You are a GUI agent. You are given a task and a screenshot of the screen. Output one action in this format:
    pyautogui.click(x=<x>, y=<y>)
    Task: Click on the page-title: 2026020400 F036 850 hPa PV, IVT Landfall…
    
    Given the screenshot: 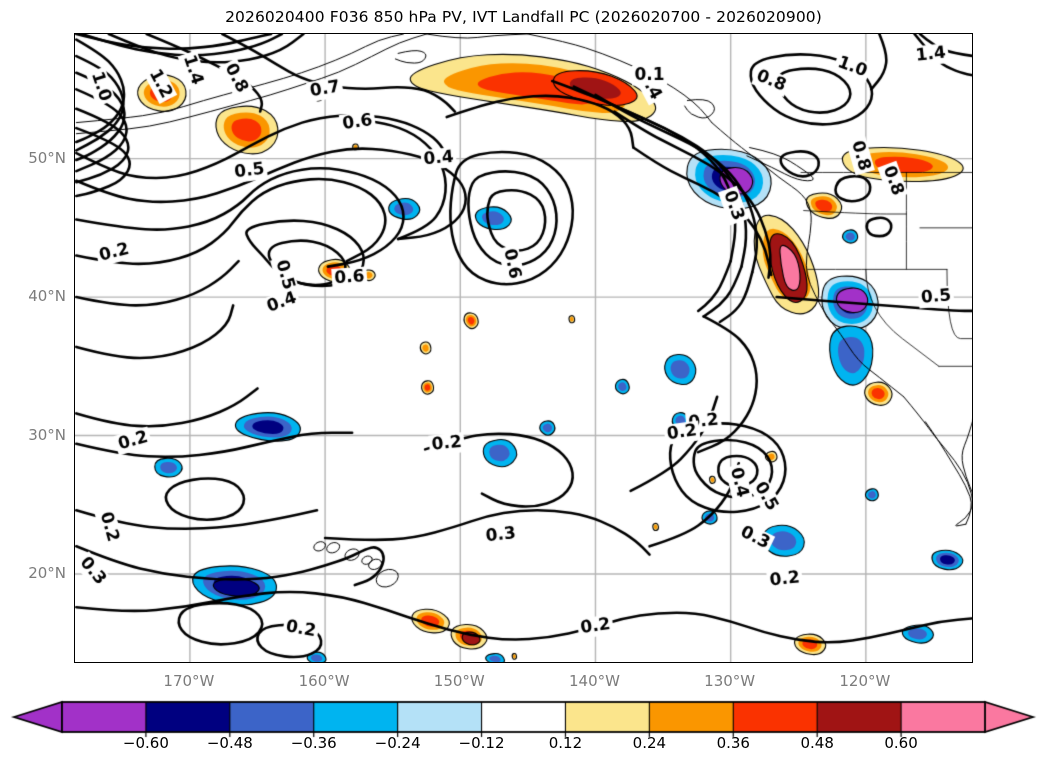 What is the action you would take?
    pyautogui.click(x=523, y=17)
    